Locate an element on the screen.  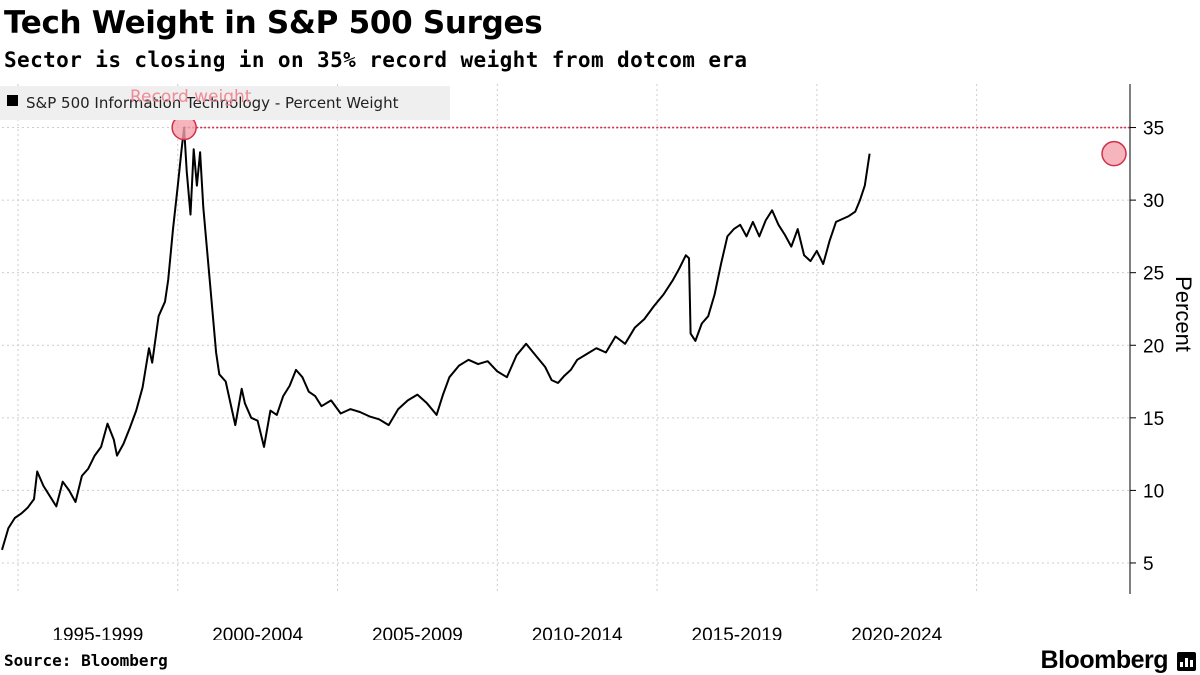
highlight-markers is located at coordinates (649, 140).